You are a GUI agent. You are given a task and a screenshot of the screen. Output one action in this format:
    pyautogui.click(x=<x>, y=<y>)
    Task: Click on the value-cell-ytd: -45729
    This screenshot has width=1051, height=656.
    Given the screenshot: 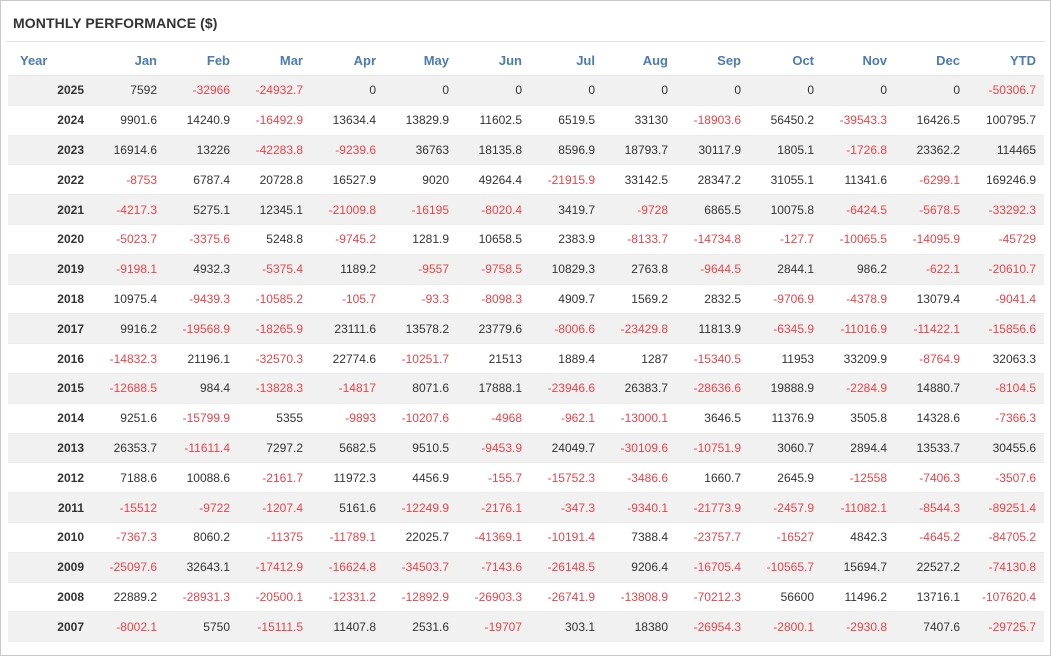 What is the action you would take?
    pyautogui.click(x=1006, y=239)
    